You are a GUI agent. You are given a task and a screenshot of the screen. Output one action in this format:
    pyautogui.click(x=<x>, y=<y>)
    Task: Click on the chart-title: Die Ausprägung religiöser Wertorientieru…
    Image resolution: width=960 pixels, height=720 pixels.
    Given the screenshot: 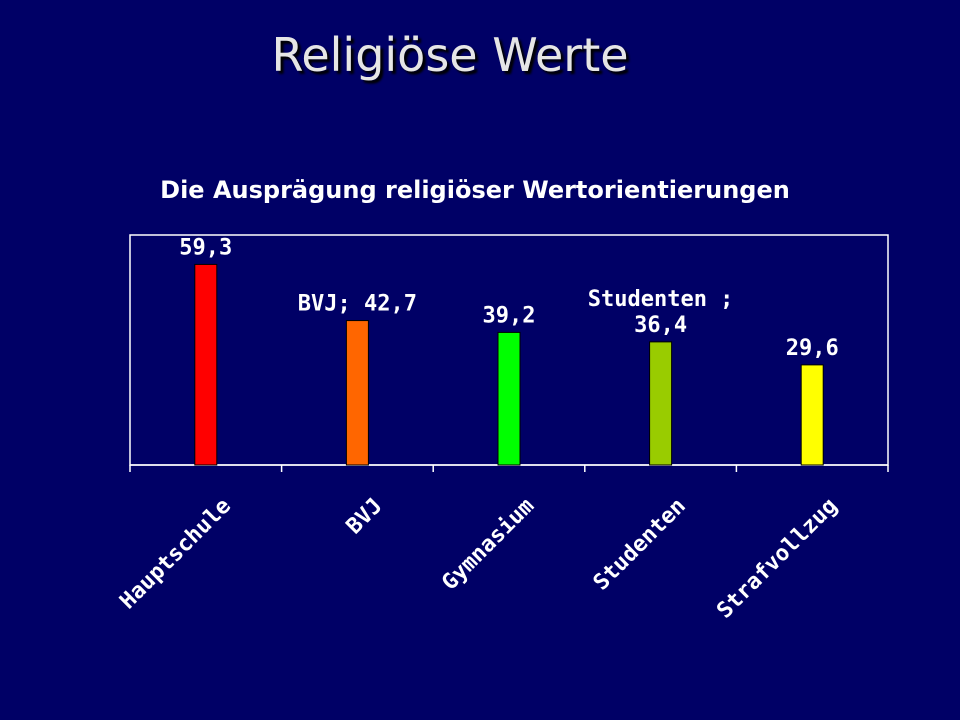 What is the action you would take?
    pyautogui.click(x=475, y=190)
    